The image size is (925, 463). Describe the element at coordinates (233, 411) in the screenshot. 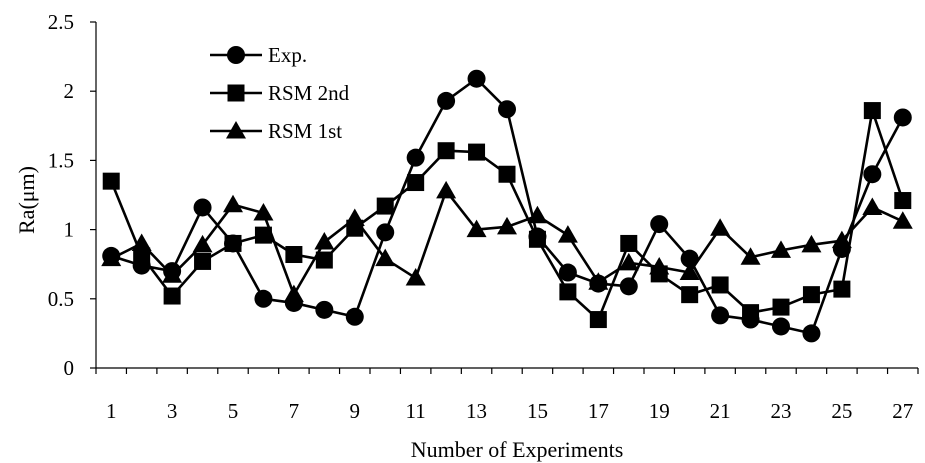

I see `x-tick-label: 5` at that location.